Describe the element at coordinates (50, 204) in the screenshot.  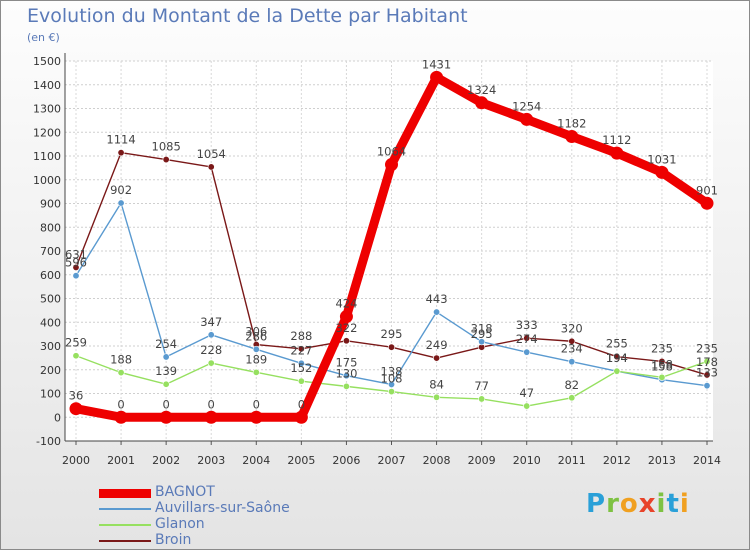
I see `y-tick-label: 900` at that location.